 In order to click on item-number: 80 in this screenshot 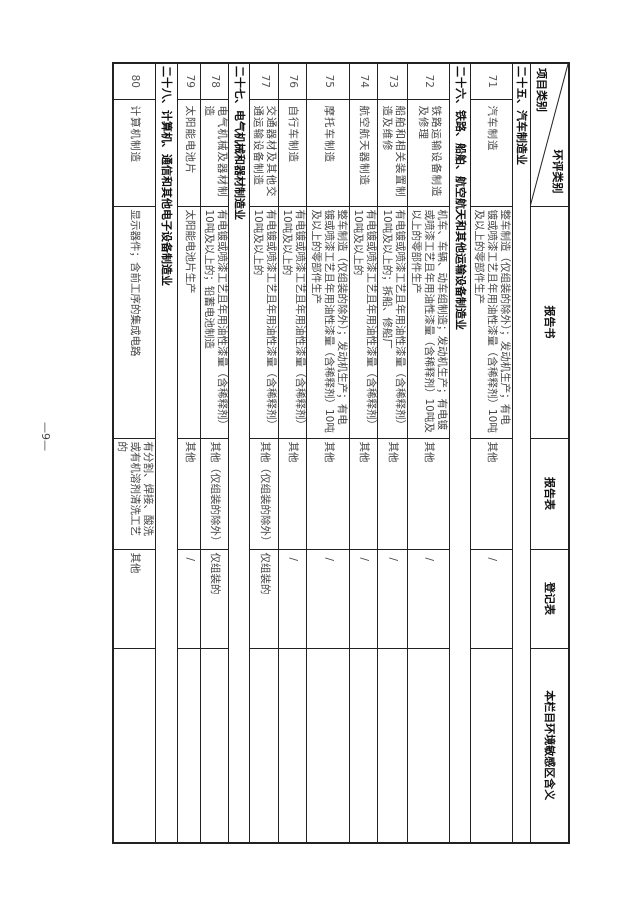, I will do `click(134, 81)`.